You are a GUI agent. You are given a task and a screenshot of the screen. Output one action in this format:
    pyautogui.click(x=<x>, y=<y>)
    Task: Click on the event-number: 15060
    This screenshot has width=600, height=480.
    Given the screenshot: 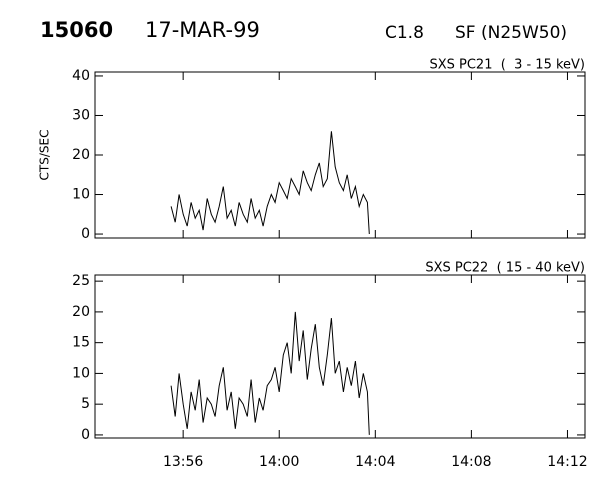 What is the action you would take?
    pyautogui.click(x=76, y=30)
    